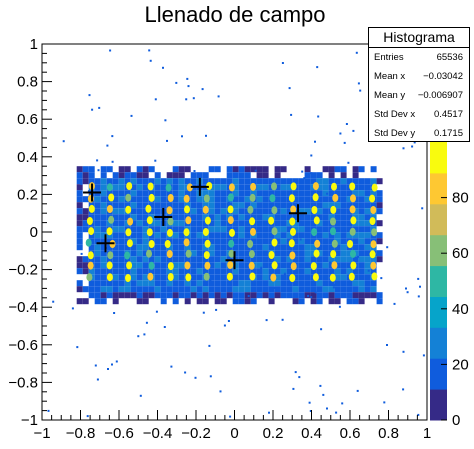 The width and height of the screenshot is (474, 449). Describe the element at coordinates (448, 114) in the screenshot. I see `stats-value: 0.4517` at that location.